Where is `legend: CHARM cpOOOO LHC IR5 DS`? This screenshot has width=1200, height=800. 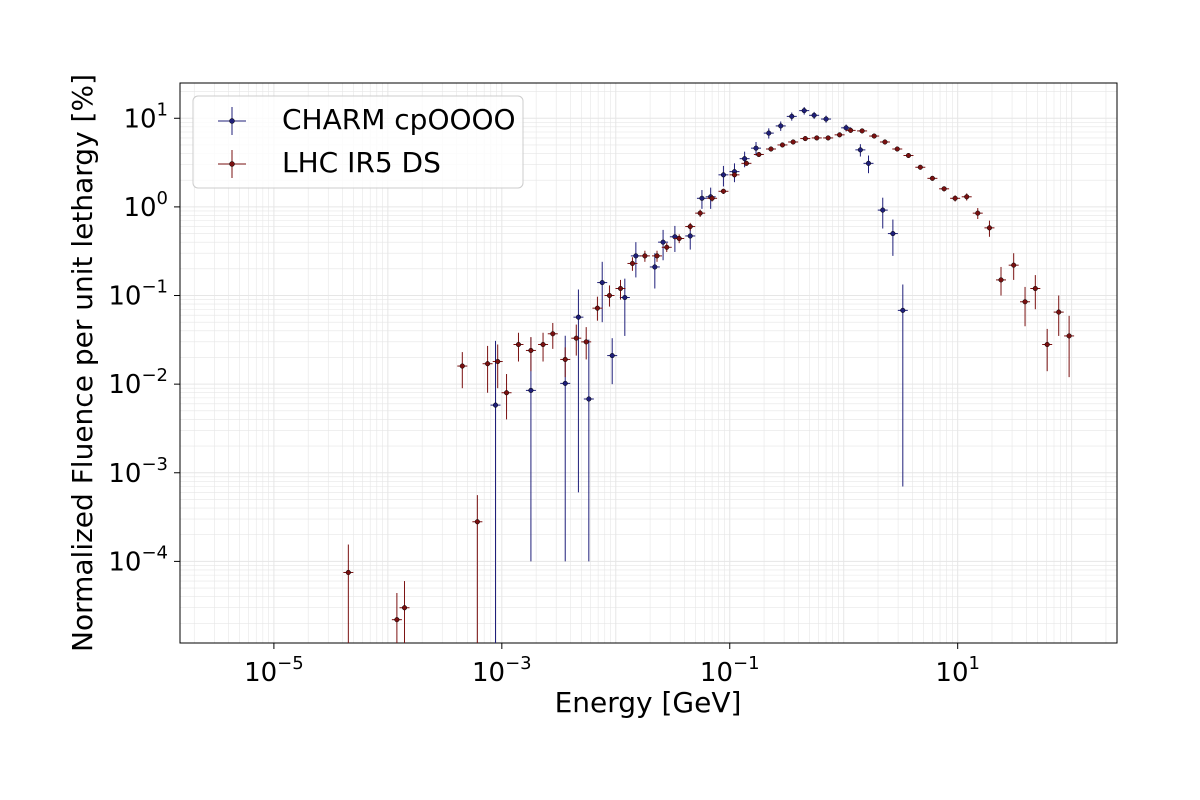
legend: CHARM cpOOOO LHC IR5 DS is located at coordinates (358, 142).